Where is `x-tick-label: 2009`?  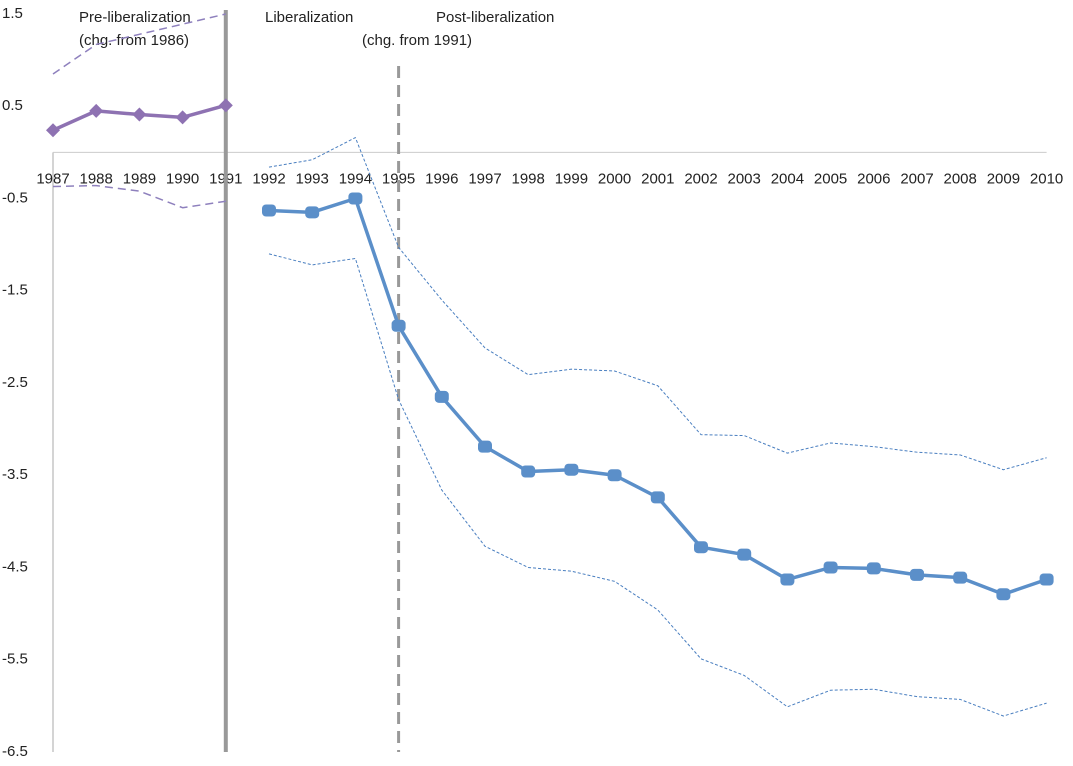 x-tick-label: 2009 is located at coordinates (1003, 178).